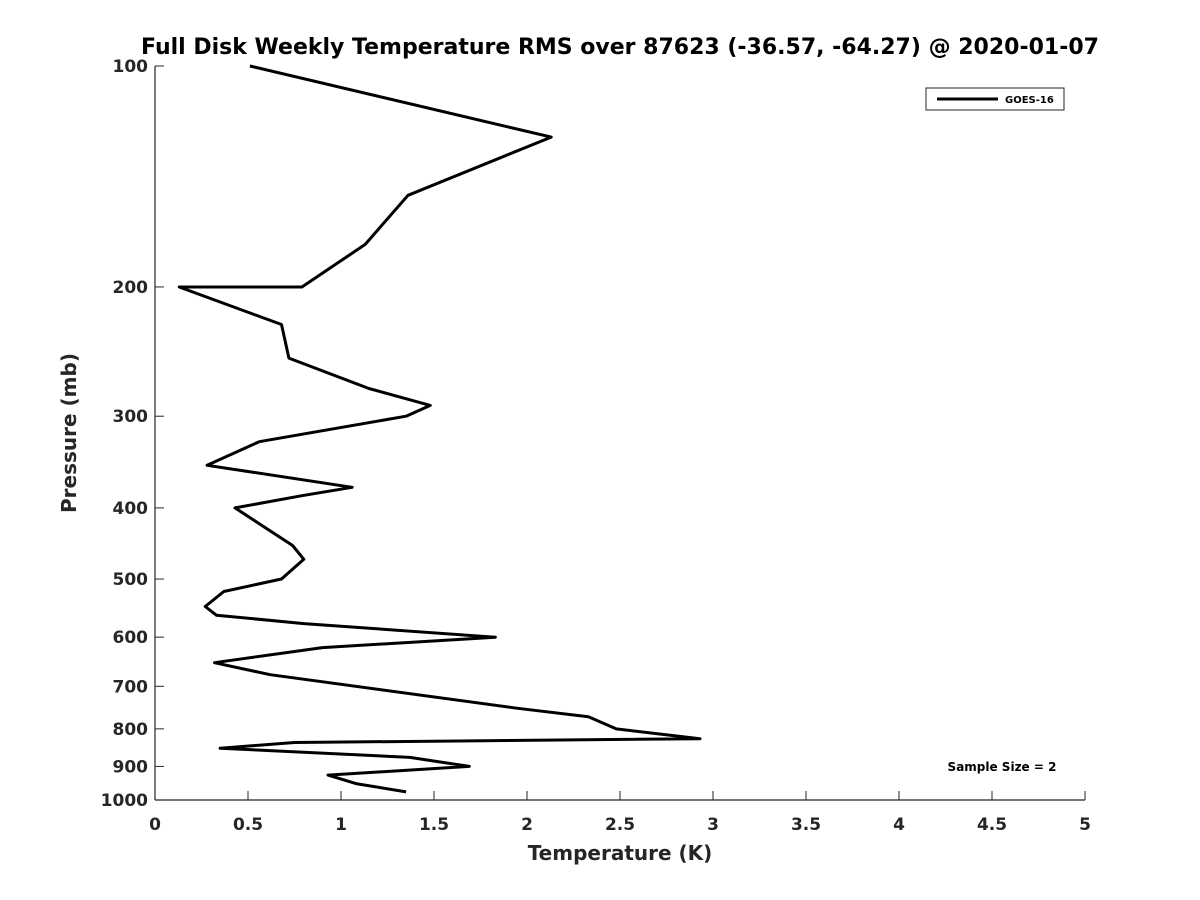 The width and height of the screenshot is (1200, 900). What do you see at coordinates (620, 813) in the screenshot?
I see `x-ticks: 0 0.5 1 1.5 2 2.5 3 3.5 4 4.5 5` at bounding box center [620, 813].